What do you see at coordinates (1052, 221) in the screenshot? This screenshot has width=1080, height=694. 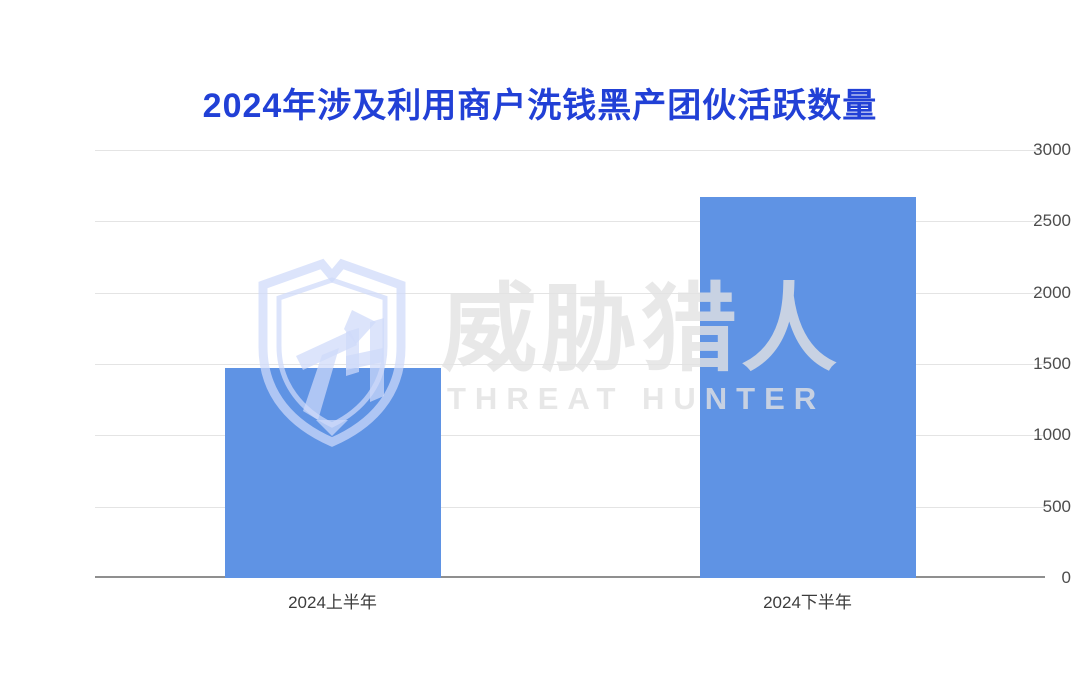 I see `y-axis-tick-label: 2500` at bounding box center [1052, 221].